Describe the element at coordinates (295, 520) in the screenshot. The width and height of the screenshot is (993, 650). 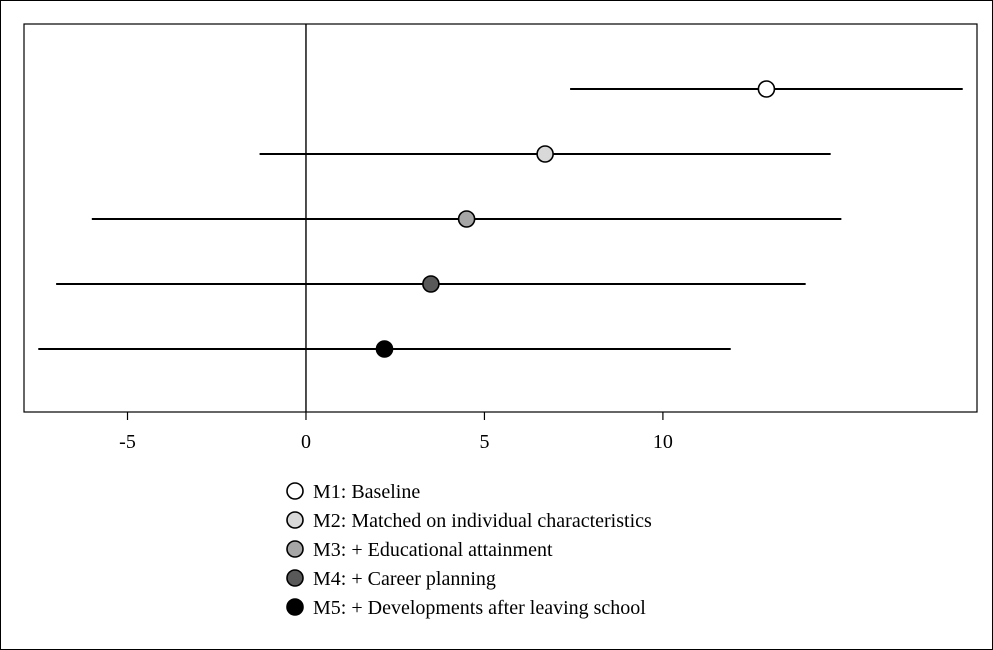
I see `legend-marker-m2` at that location.